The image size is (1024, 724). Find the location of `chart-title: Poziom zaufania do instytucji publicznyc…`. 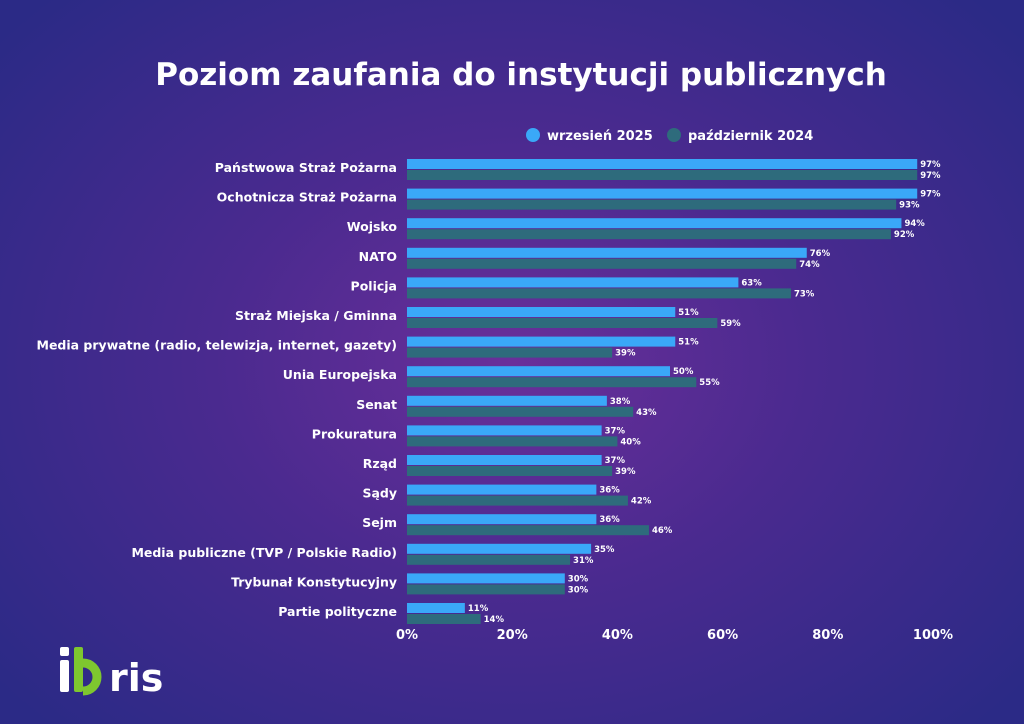

chart-title: Poziom zaufania do instytucji publicznyc… is located at coordinates (521, 75).